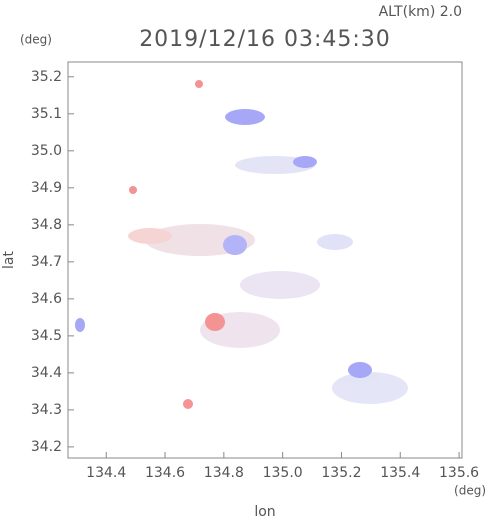 The height and width of the screenshot is (521, 491). I want to click on y-tick-label: 35.2, so click(46, 77).